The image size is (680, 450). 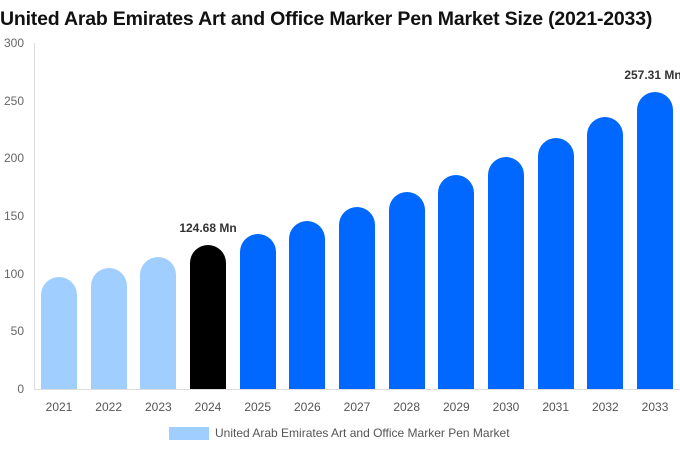 I want to click on x-tick-label: 2032, so click(x=605, y=407).